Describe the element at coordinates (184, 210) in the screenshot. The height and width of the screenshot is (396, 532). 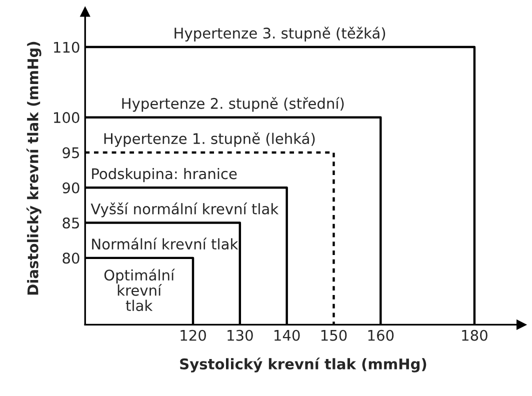
I see `annotation: Vyšší normální krevní tlak` at that location.